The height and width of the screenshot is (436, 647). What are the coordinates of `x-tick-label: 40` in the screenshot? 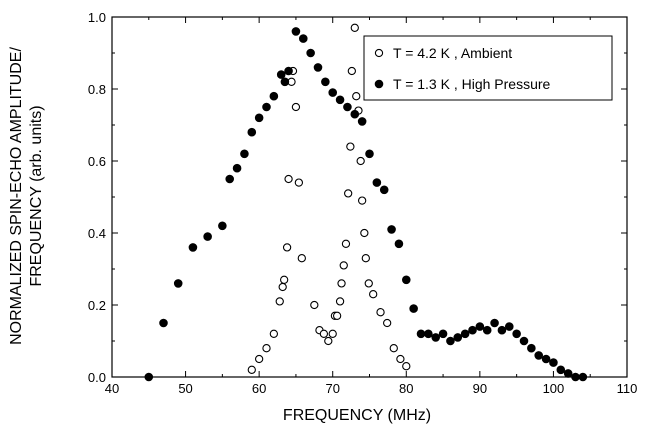 It's located at (112, 388).